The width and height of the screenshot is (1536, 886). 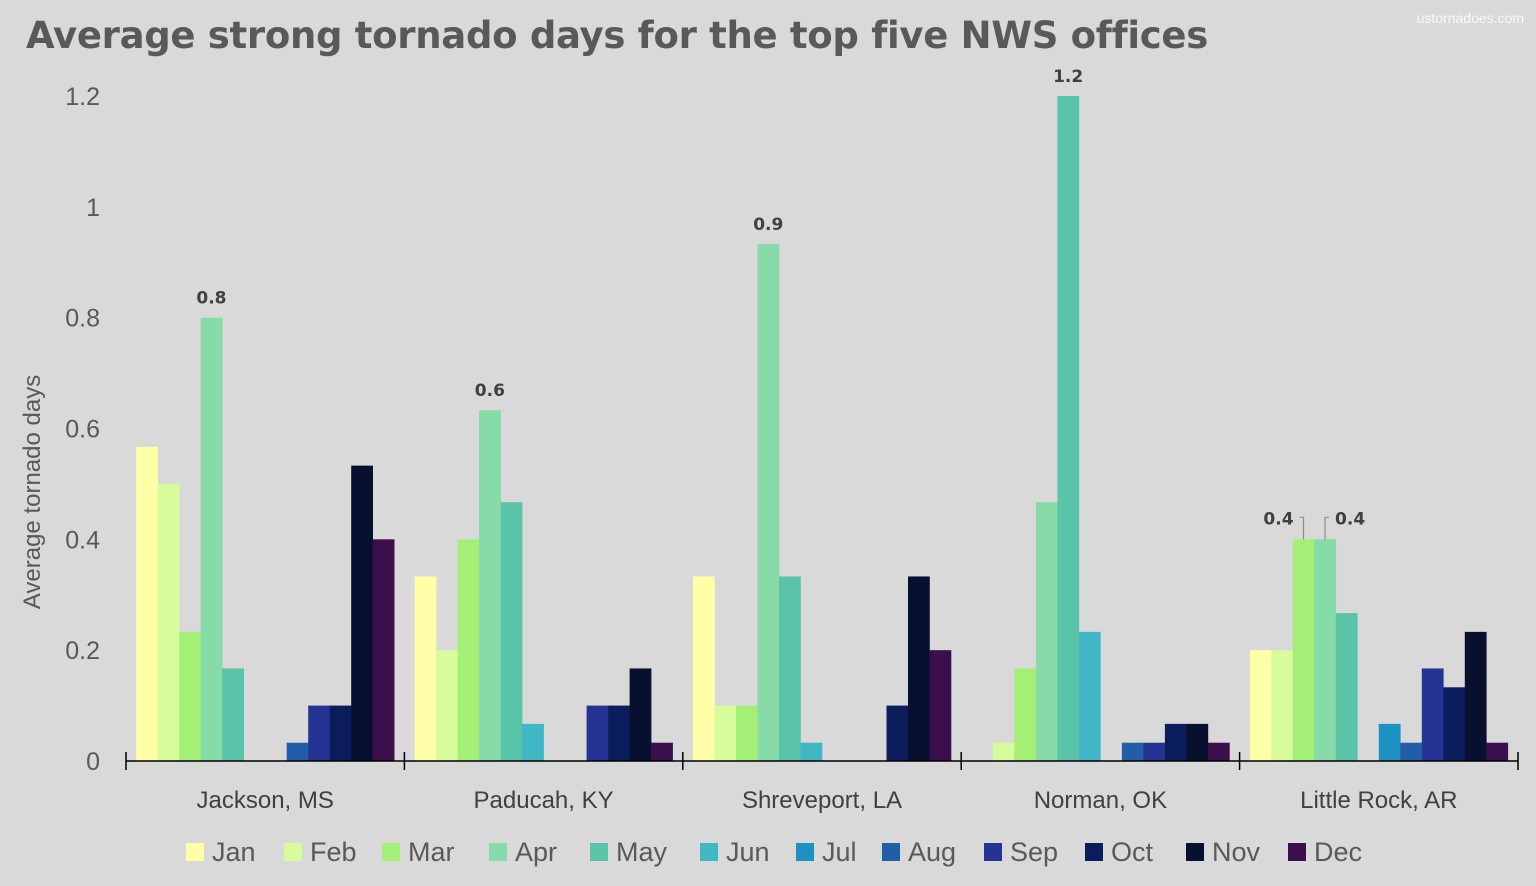 I want to click on x-axis, so click(x=822, y=761).